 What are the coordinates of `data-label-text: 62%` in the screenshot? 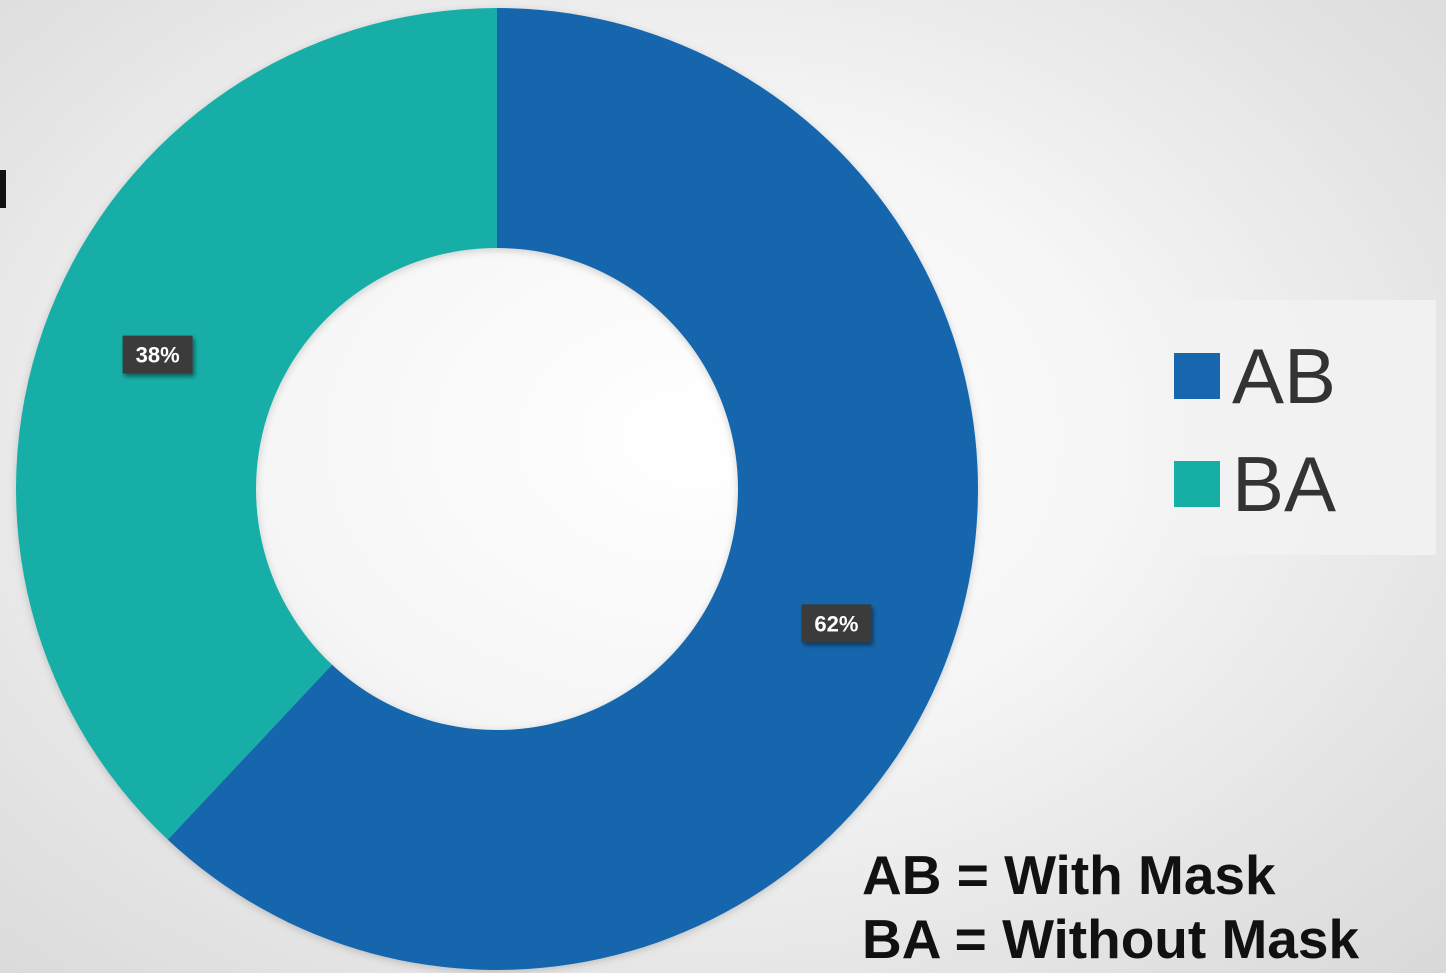 It's located at (836, 623).